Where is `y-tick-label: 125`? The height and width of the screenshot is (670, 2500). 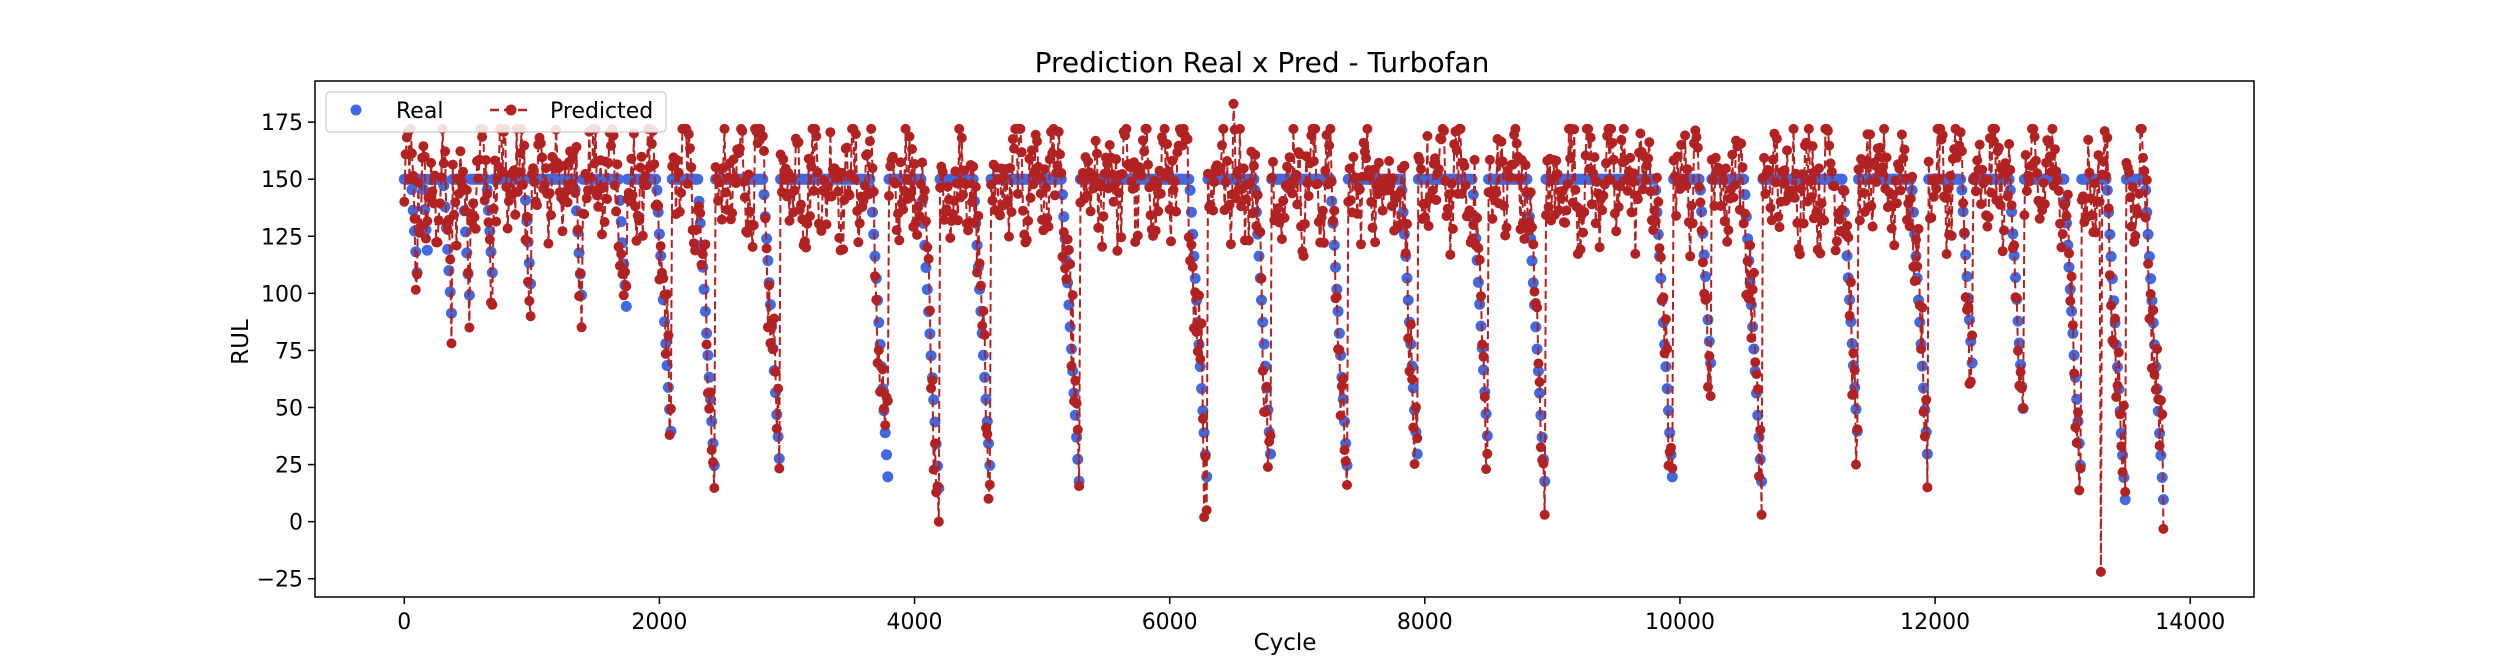 y-tick-label: 125 is located at coordinates (282, 237).